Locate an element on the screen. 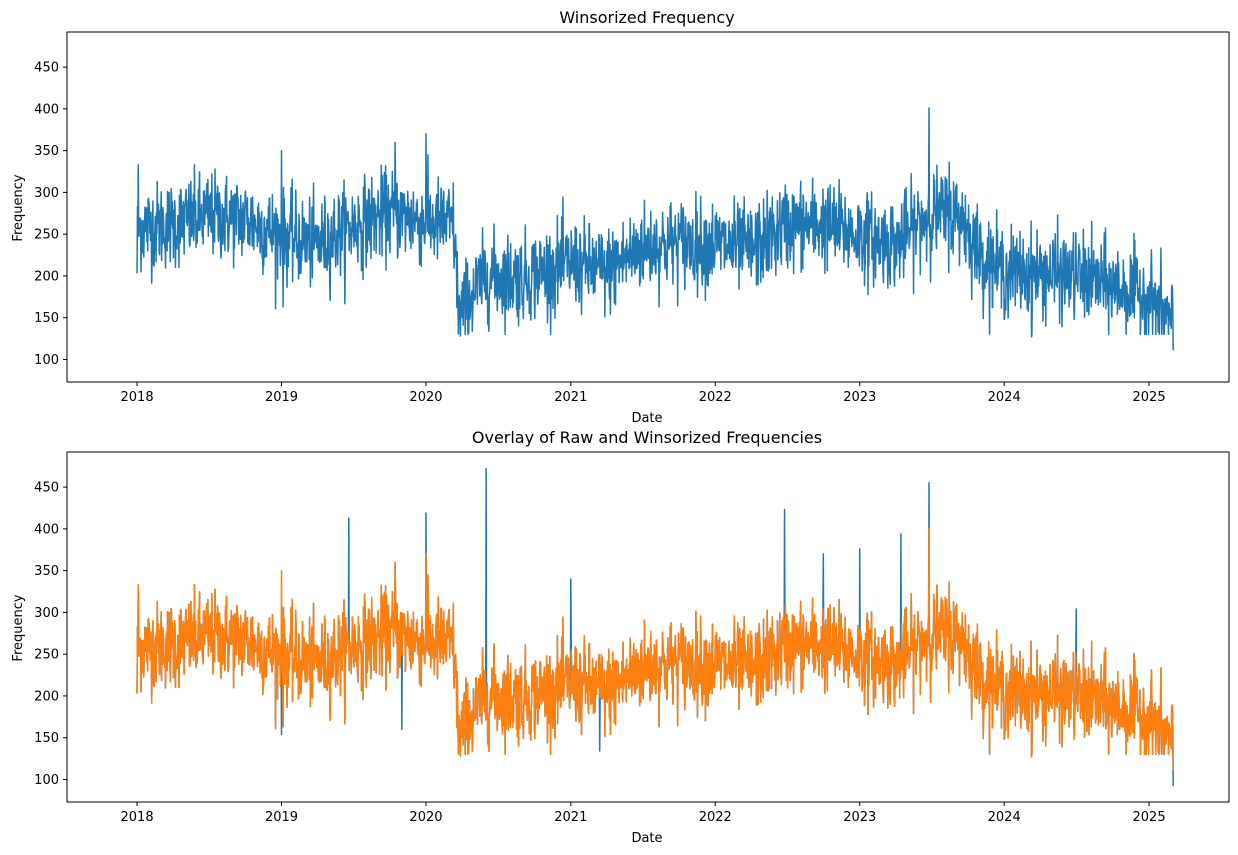 Image resolution: width=1238 pixels, height=855 pixels. x-axis-label-2: Date is located at coordinates (646, 838).